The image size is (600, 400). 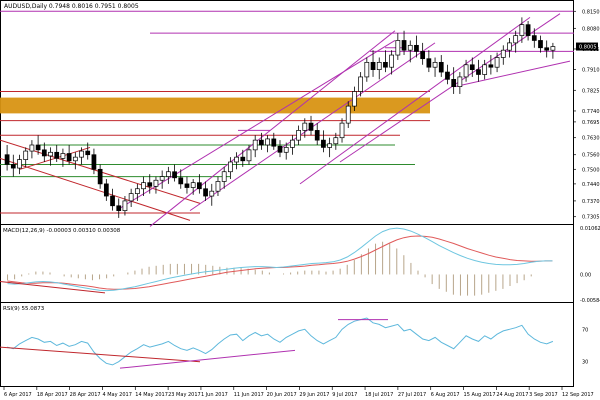 I want to click on price-tick-label: 0.7630, so click(x=591, y=139).